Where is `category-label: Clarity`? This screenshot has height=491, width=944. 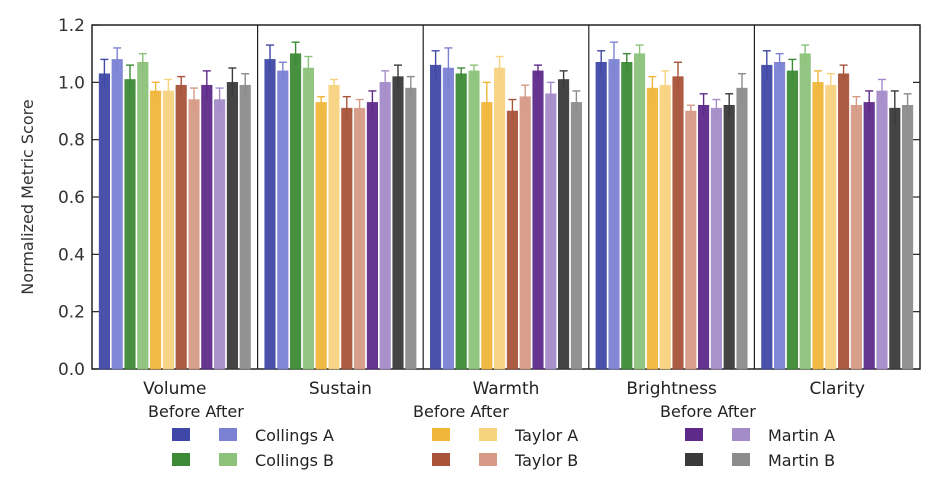
category-label: Clarity is located at coordinates (836, 389).